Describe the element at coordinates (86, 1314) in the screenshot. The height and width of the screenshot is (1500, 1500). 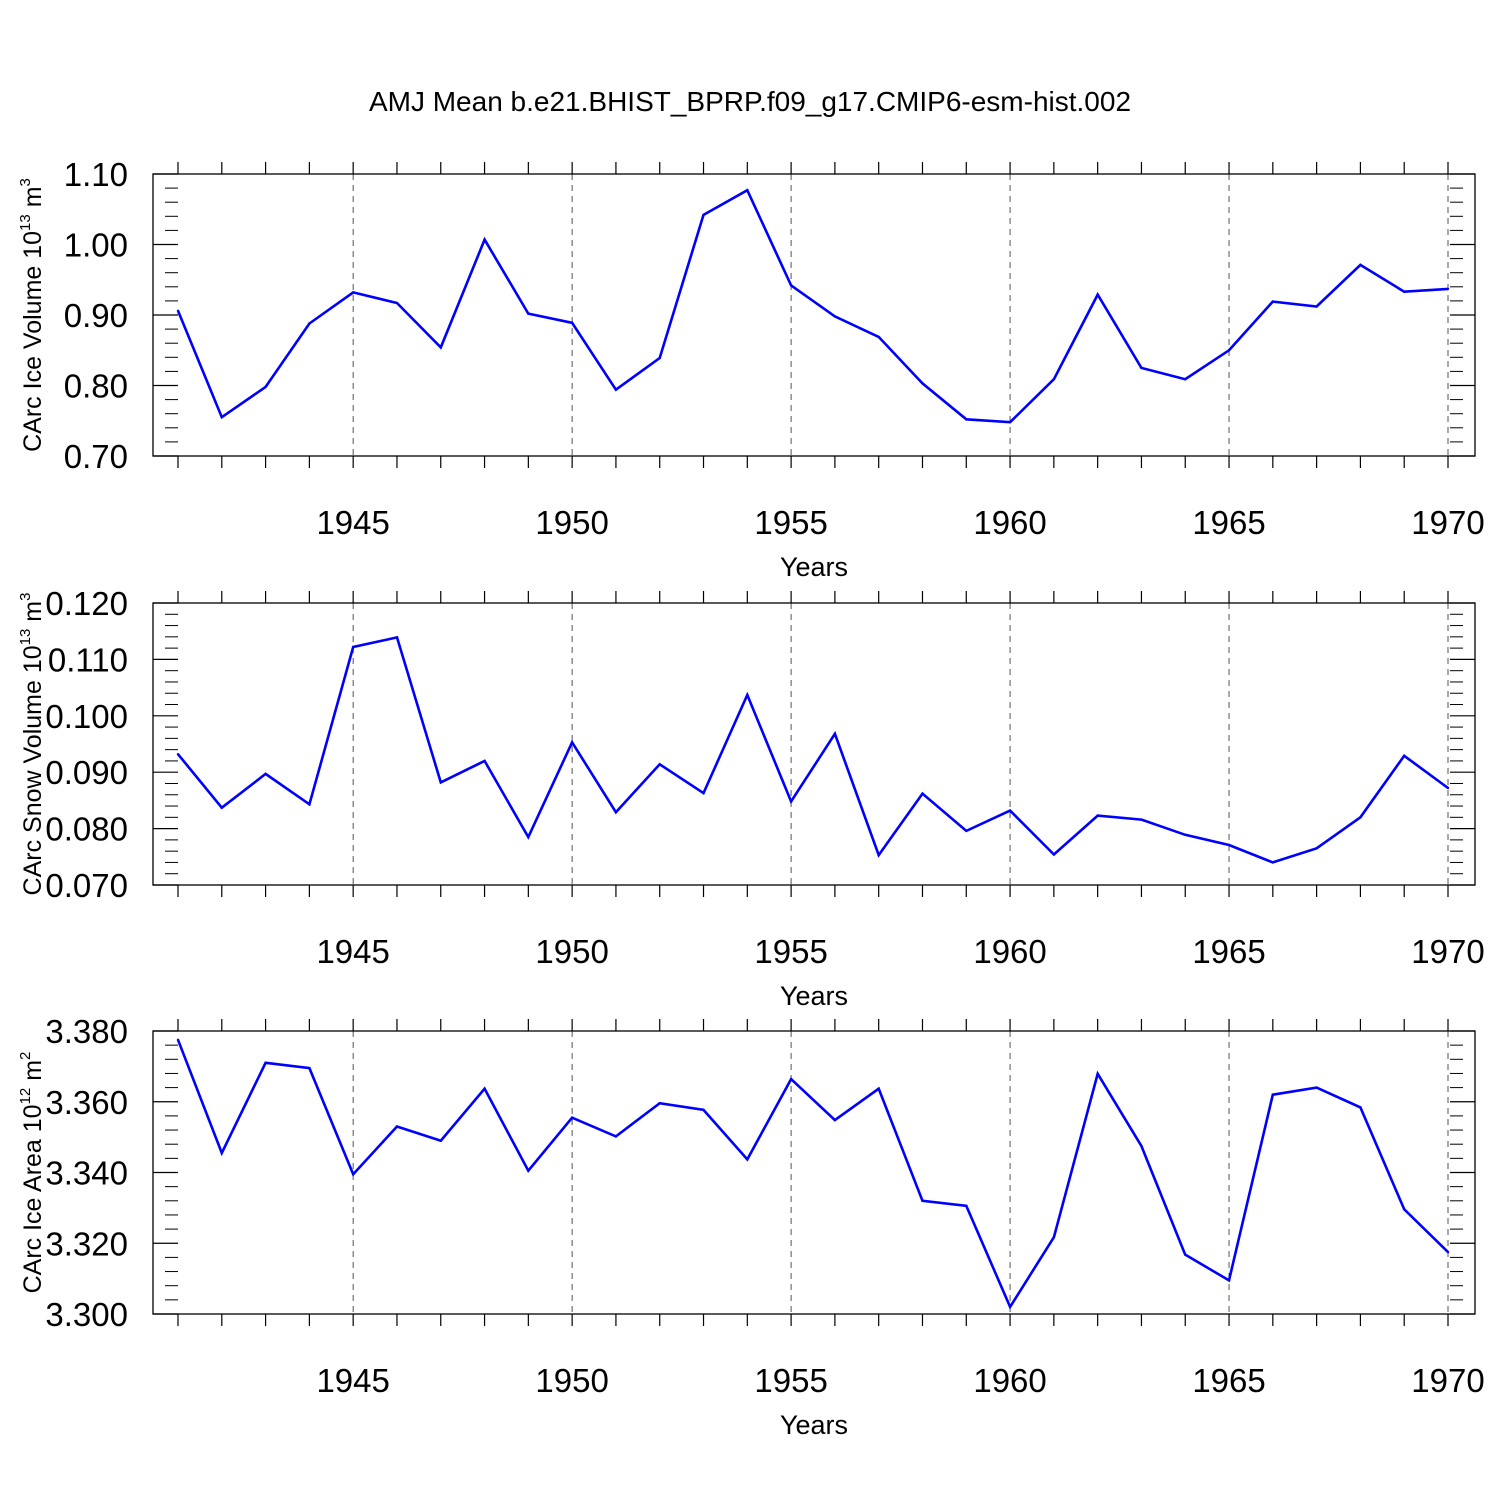
I see `y-tick-label: 3.300` at that location.